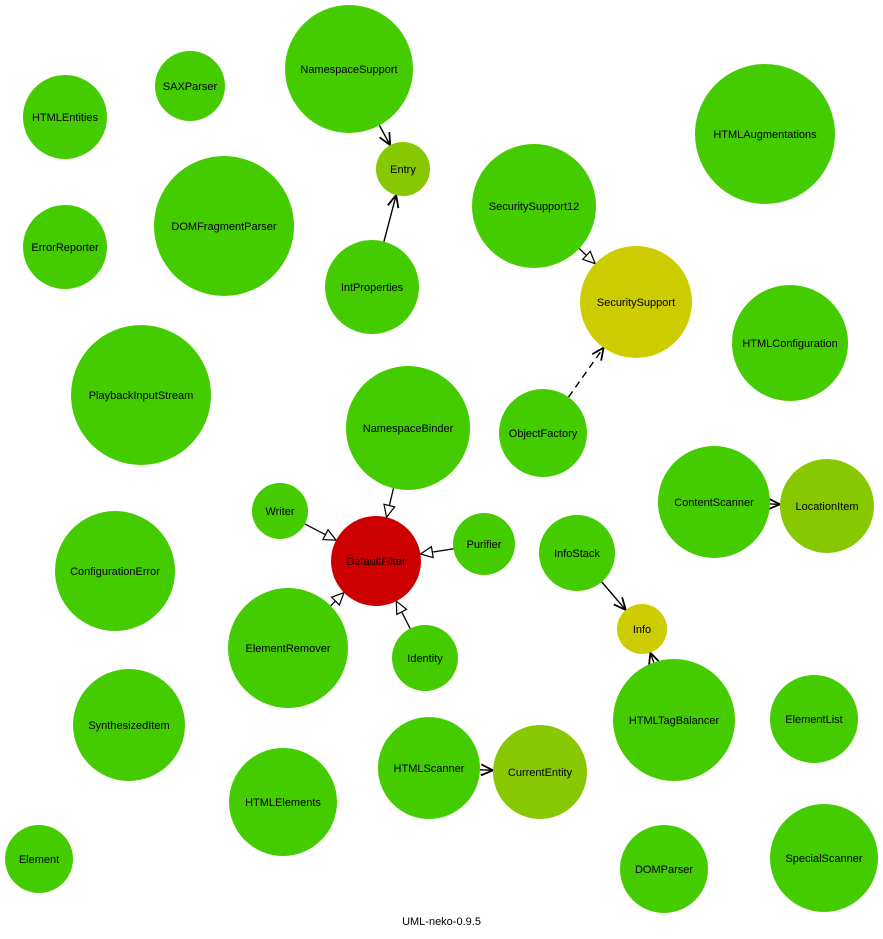 The width and height of the screenshot is (883, 939). I want to click on node-info: Info, so click(642, 629).